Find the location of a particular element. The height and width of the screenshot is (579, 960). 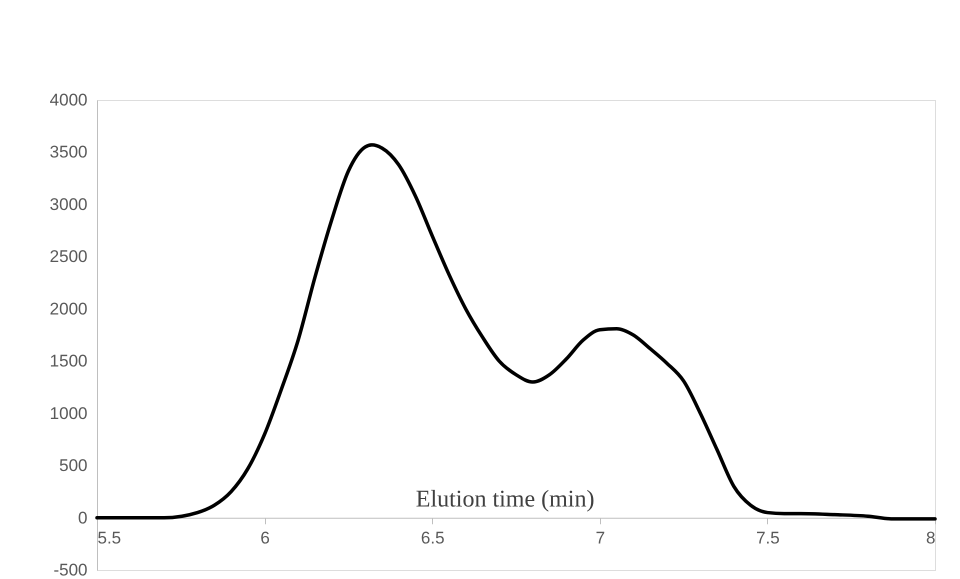

y-tick-label: 4000 is located at coordinates (69, 100).